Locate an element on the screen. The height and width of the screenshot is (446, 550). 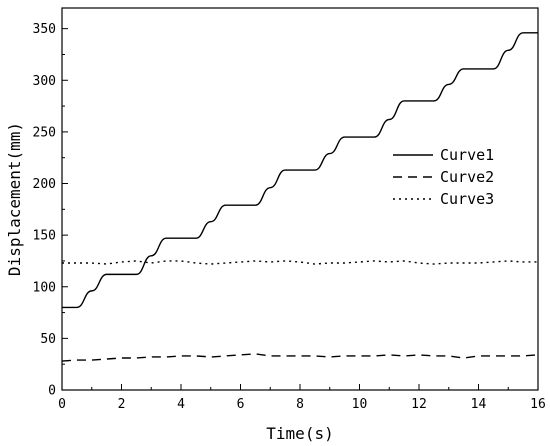
series-line-curve3 is located at coordinates (300, 262).